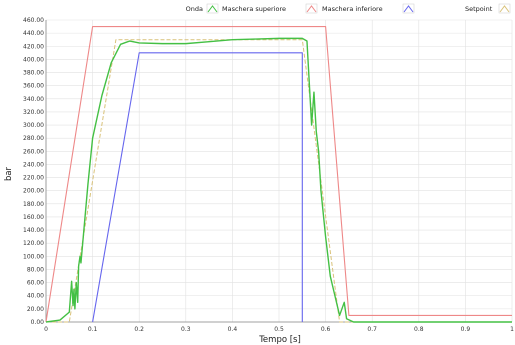 This screenshot has width=515, height=345. Describe the element at coordinates (279, 329) in the screenshot. I see `x-tick-label: 0.5` at that location.